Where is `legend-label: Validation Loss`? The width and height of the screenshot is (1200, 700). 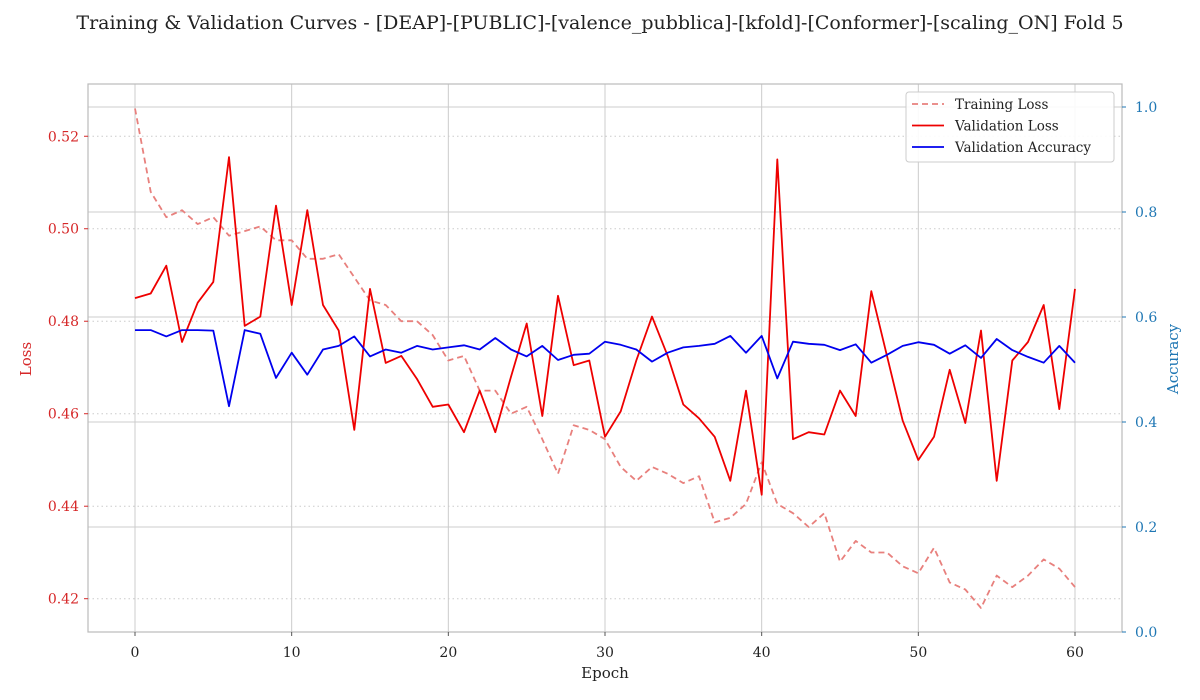 legend-label: Validation Loss is located at coordinates (1006, 127).